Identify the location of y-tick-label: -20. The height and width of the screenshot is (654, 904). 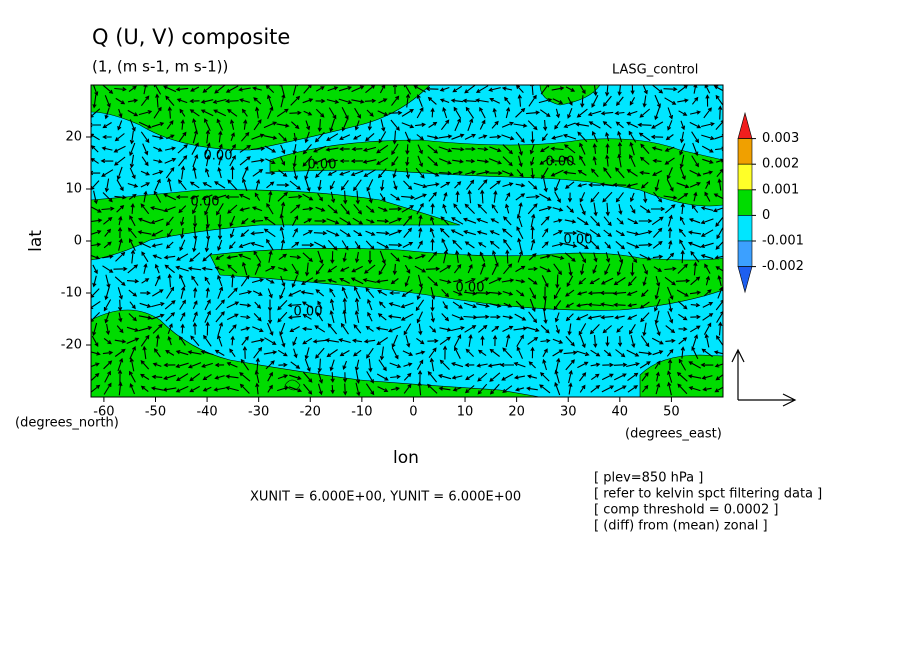
(71, 345).